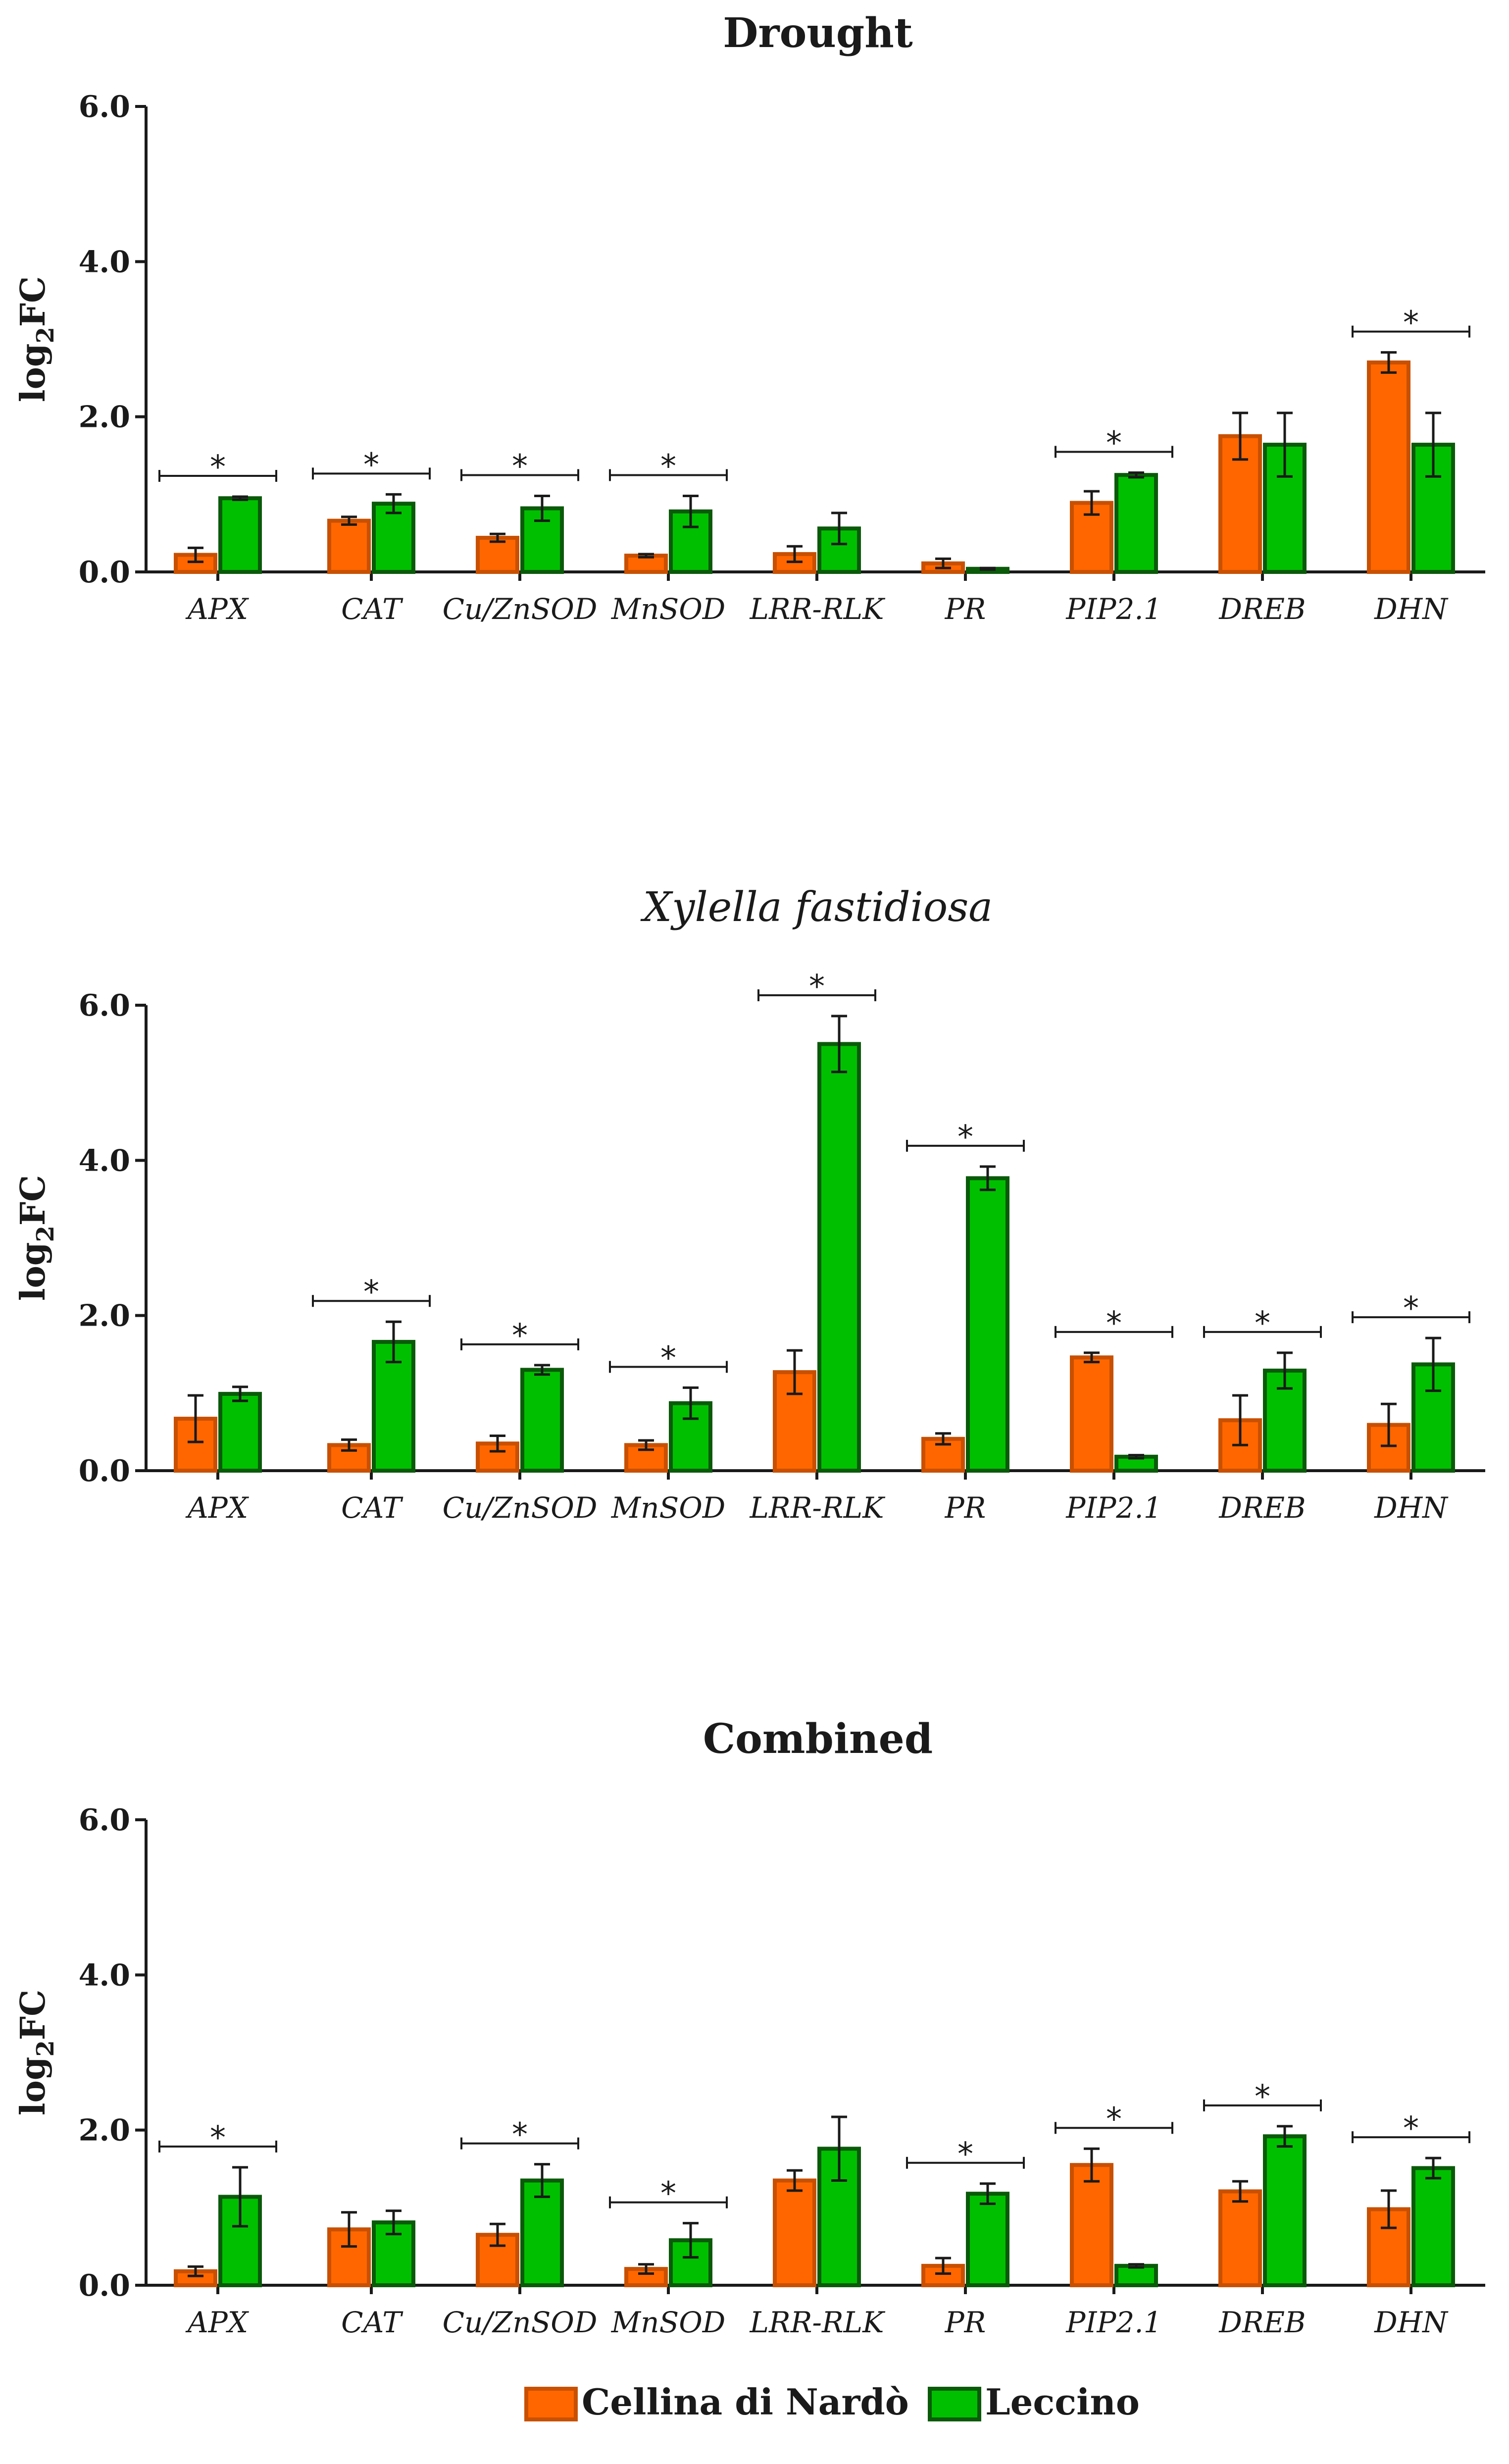 This screenshot has width=1509, height=2464. Describe the element at coordinates (745, 2402) in the screenshot. I see `legend-label-cellina: Cellina di Nardò` at that location.